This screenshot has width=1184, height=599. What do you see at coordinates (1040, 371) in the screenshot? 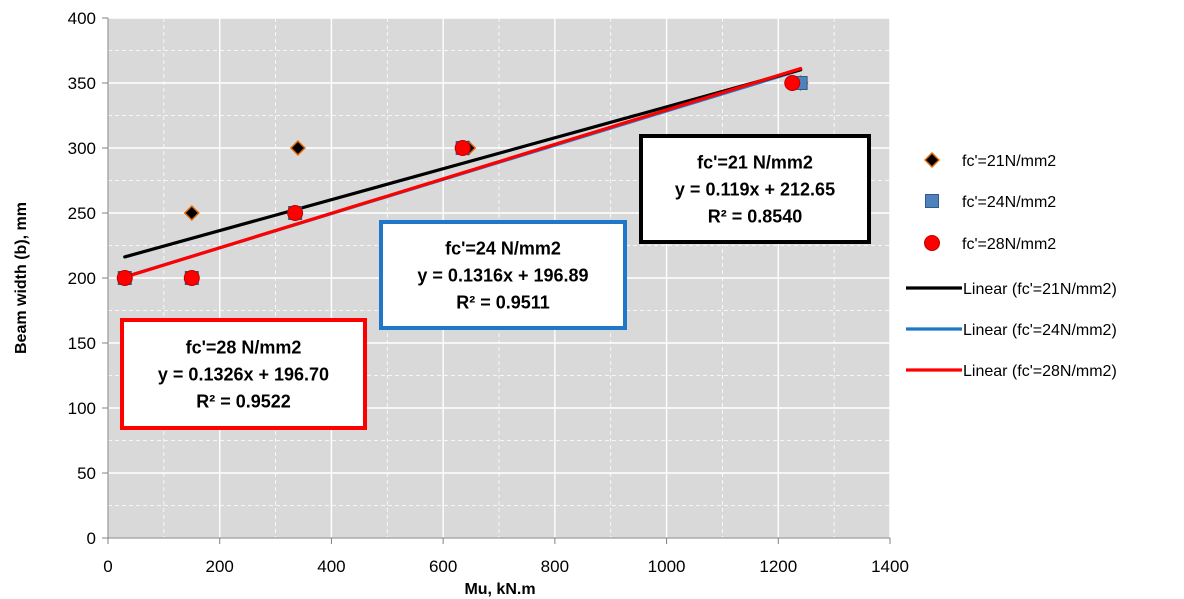
I see `legend-label: Linear (fc'=28N/mm2)` at bounding box center [1040, 371].